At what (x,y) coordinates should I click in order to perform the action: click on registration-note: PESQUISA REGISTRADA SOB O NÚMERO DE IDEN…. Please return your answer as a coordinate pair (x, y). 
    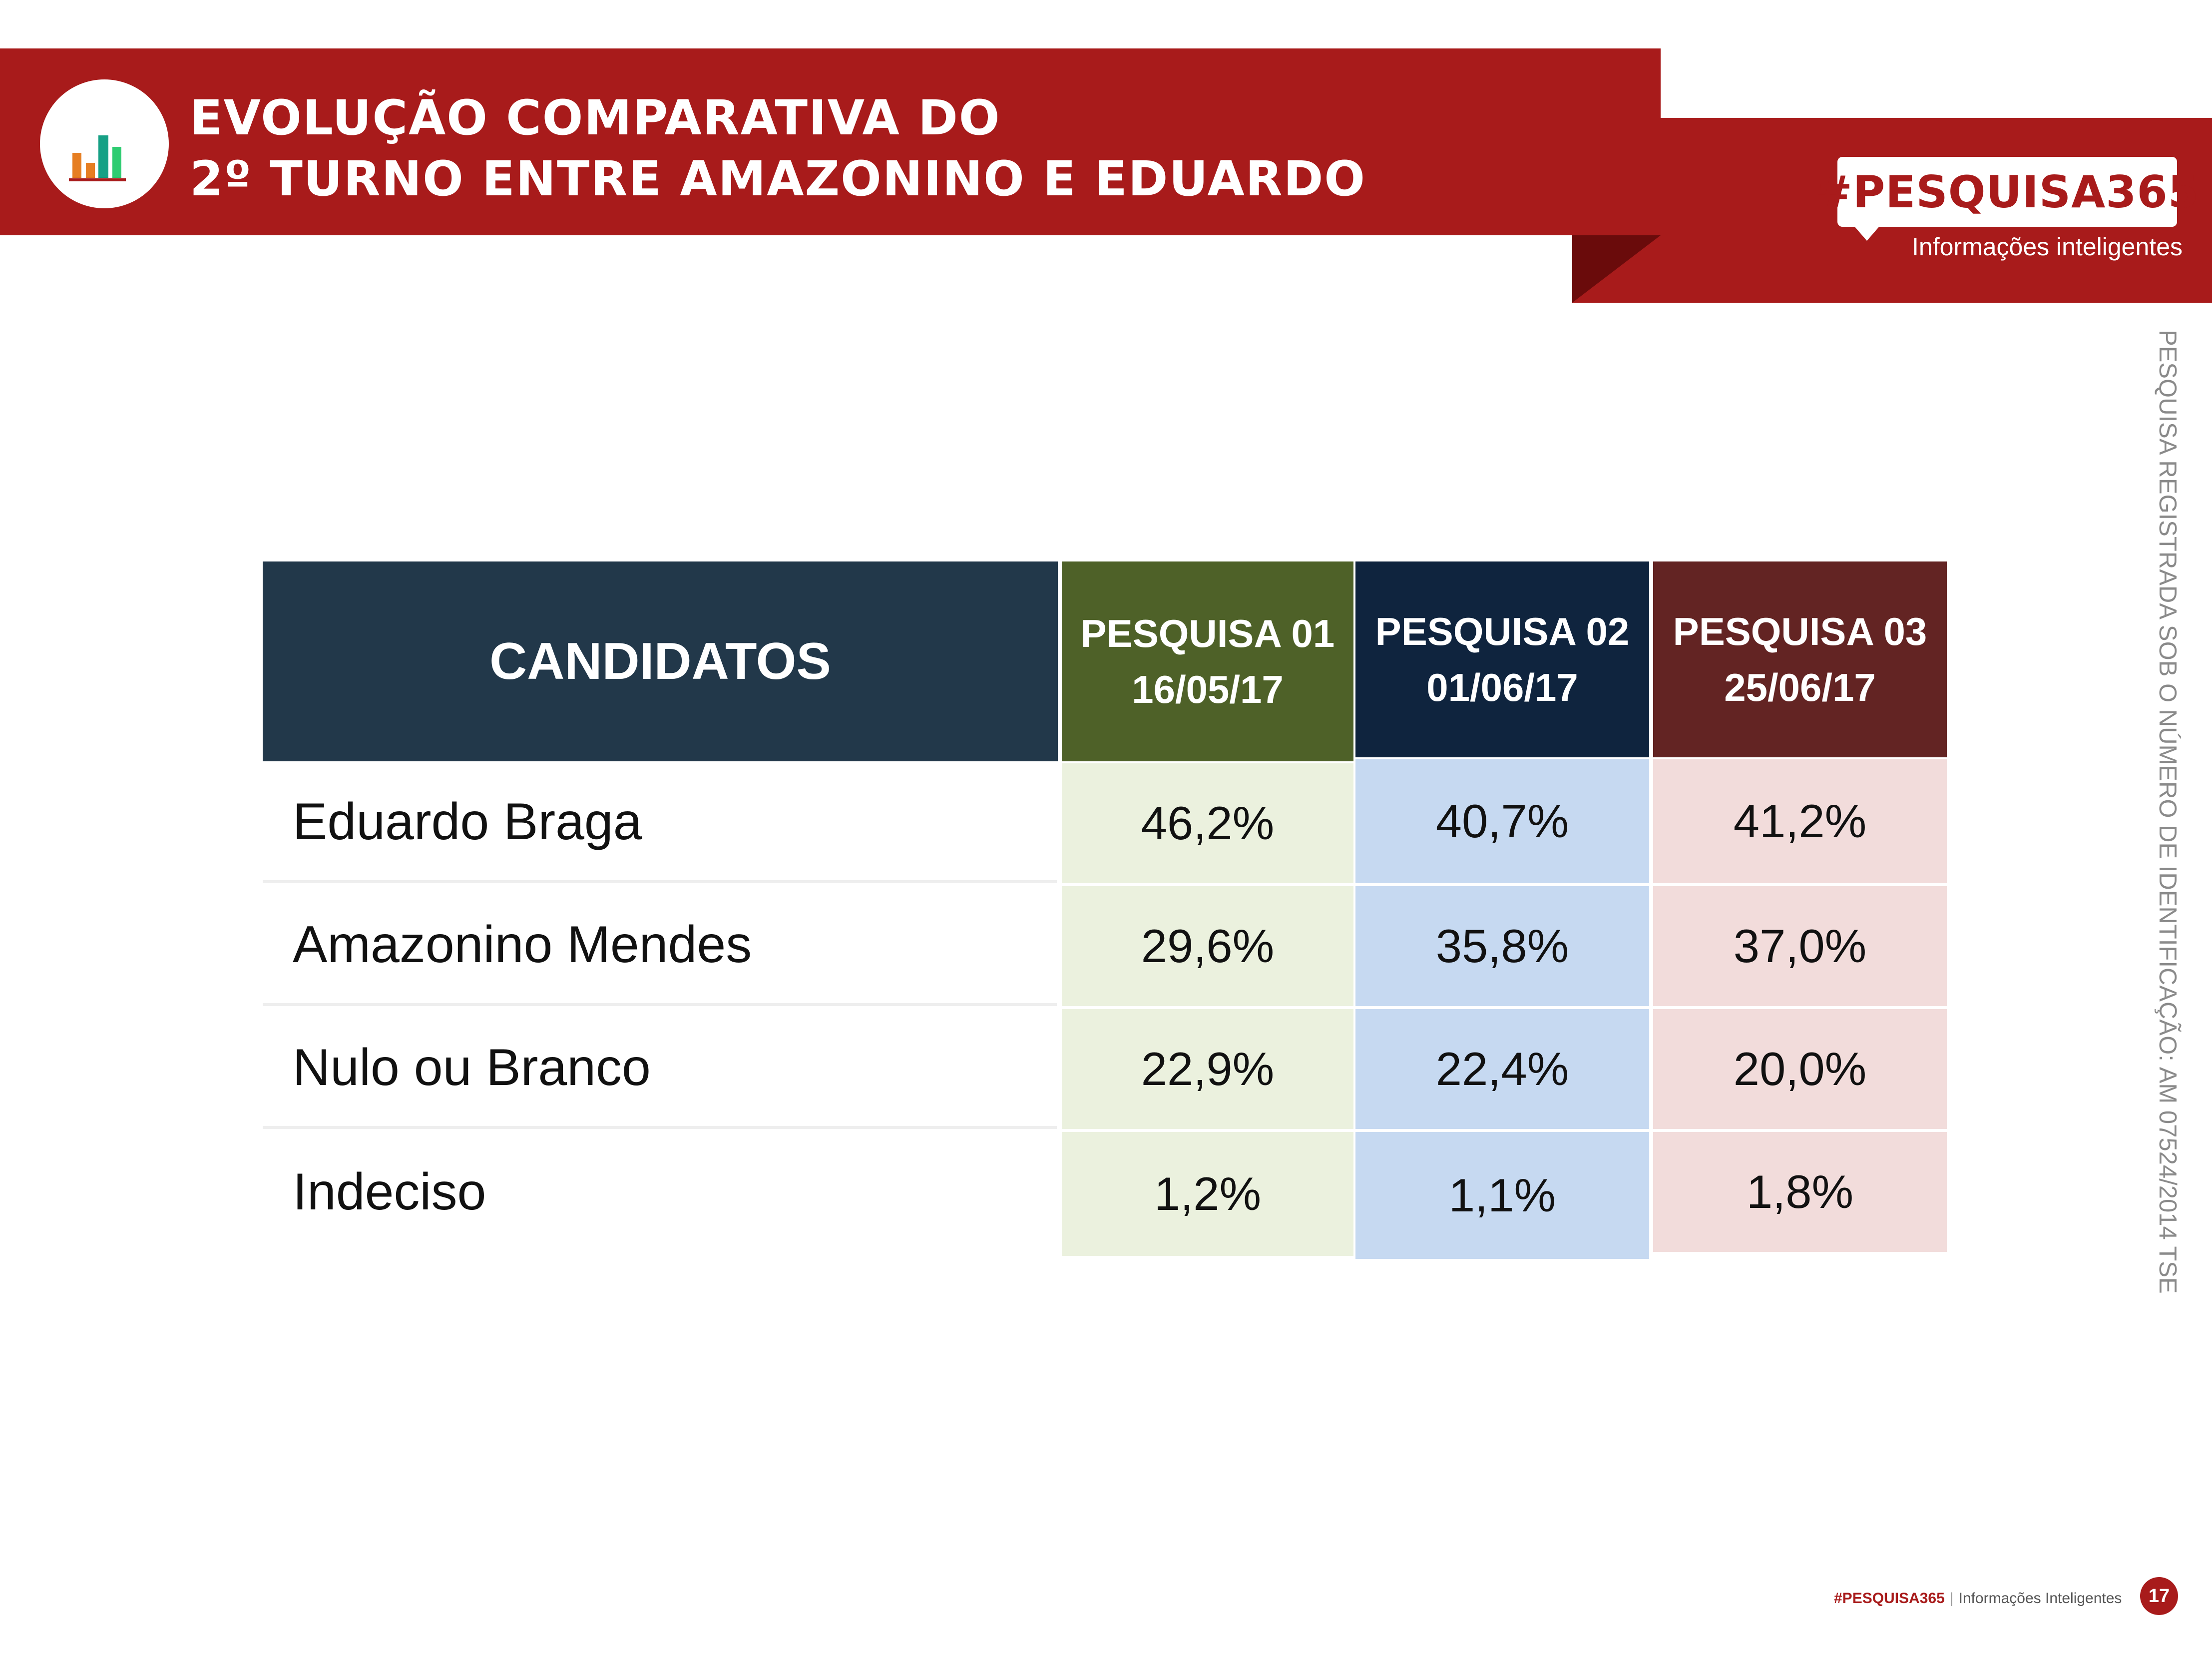
    Looking at the image, I should click on (2167, 812).